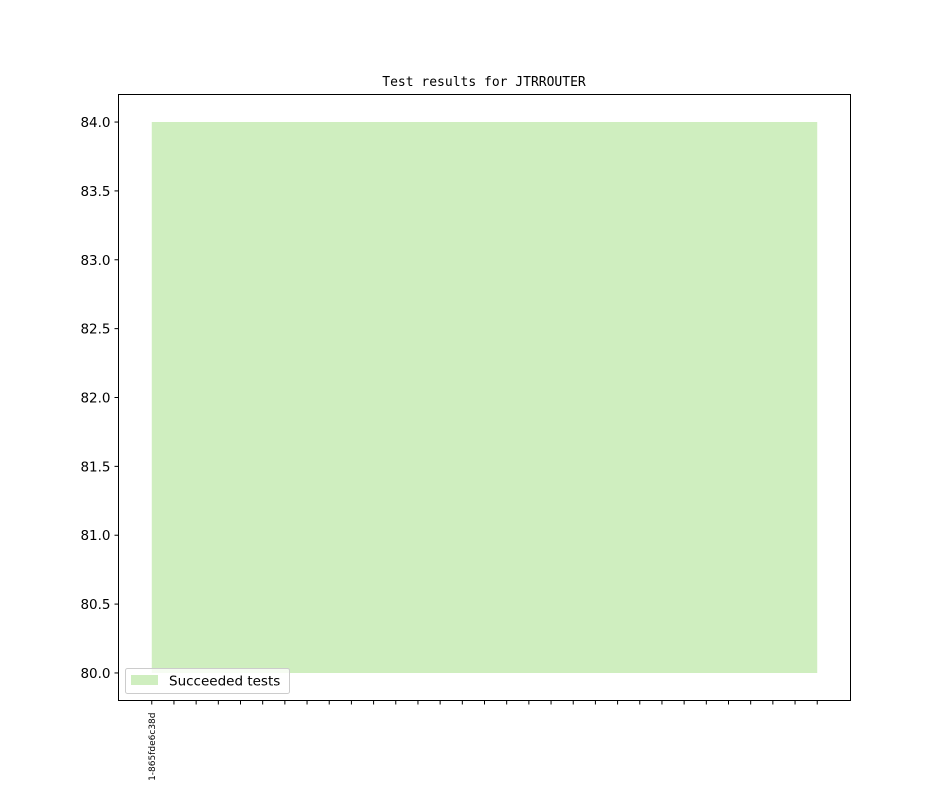 The height and width of the screenshot is (787, 944). Describe the element at coordinates (95, 605) in the screenshot. I see `y-tick-label: 80.5` at that location.